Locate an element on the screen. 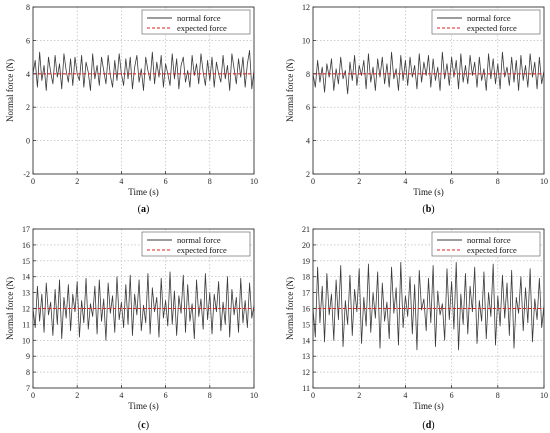 The image size is (550, 433). y-tick-label: 19 is located at coordinates (306, 261).